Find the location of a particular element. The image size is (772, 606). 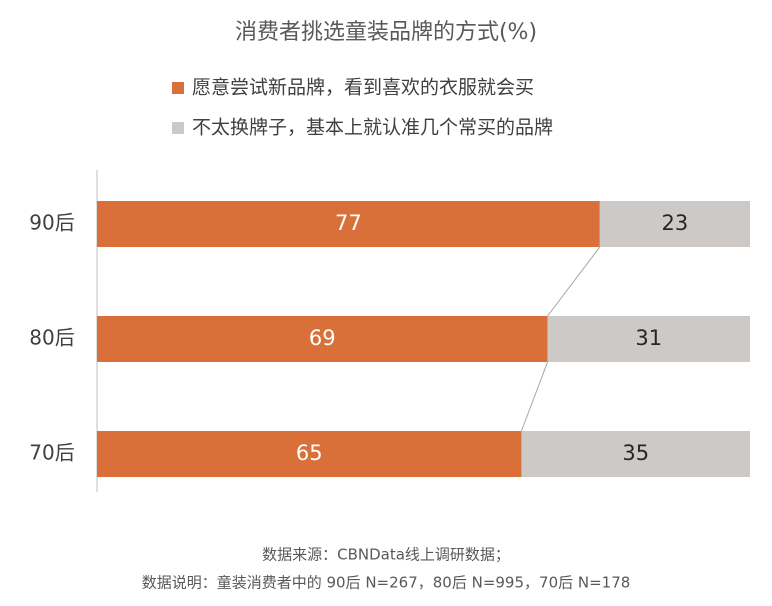

y-tick-label: 90后 is located at coordinates (51, 223).